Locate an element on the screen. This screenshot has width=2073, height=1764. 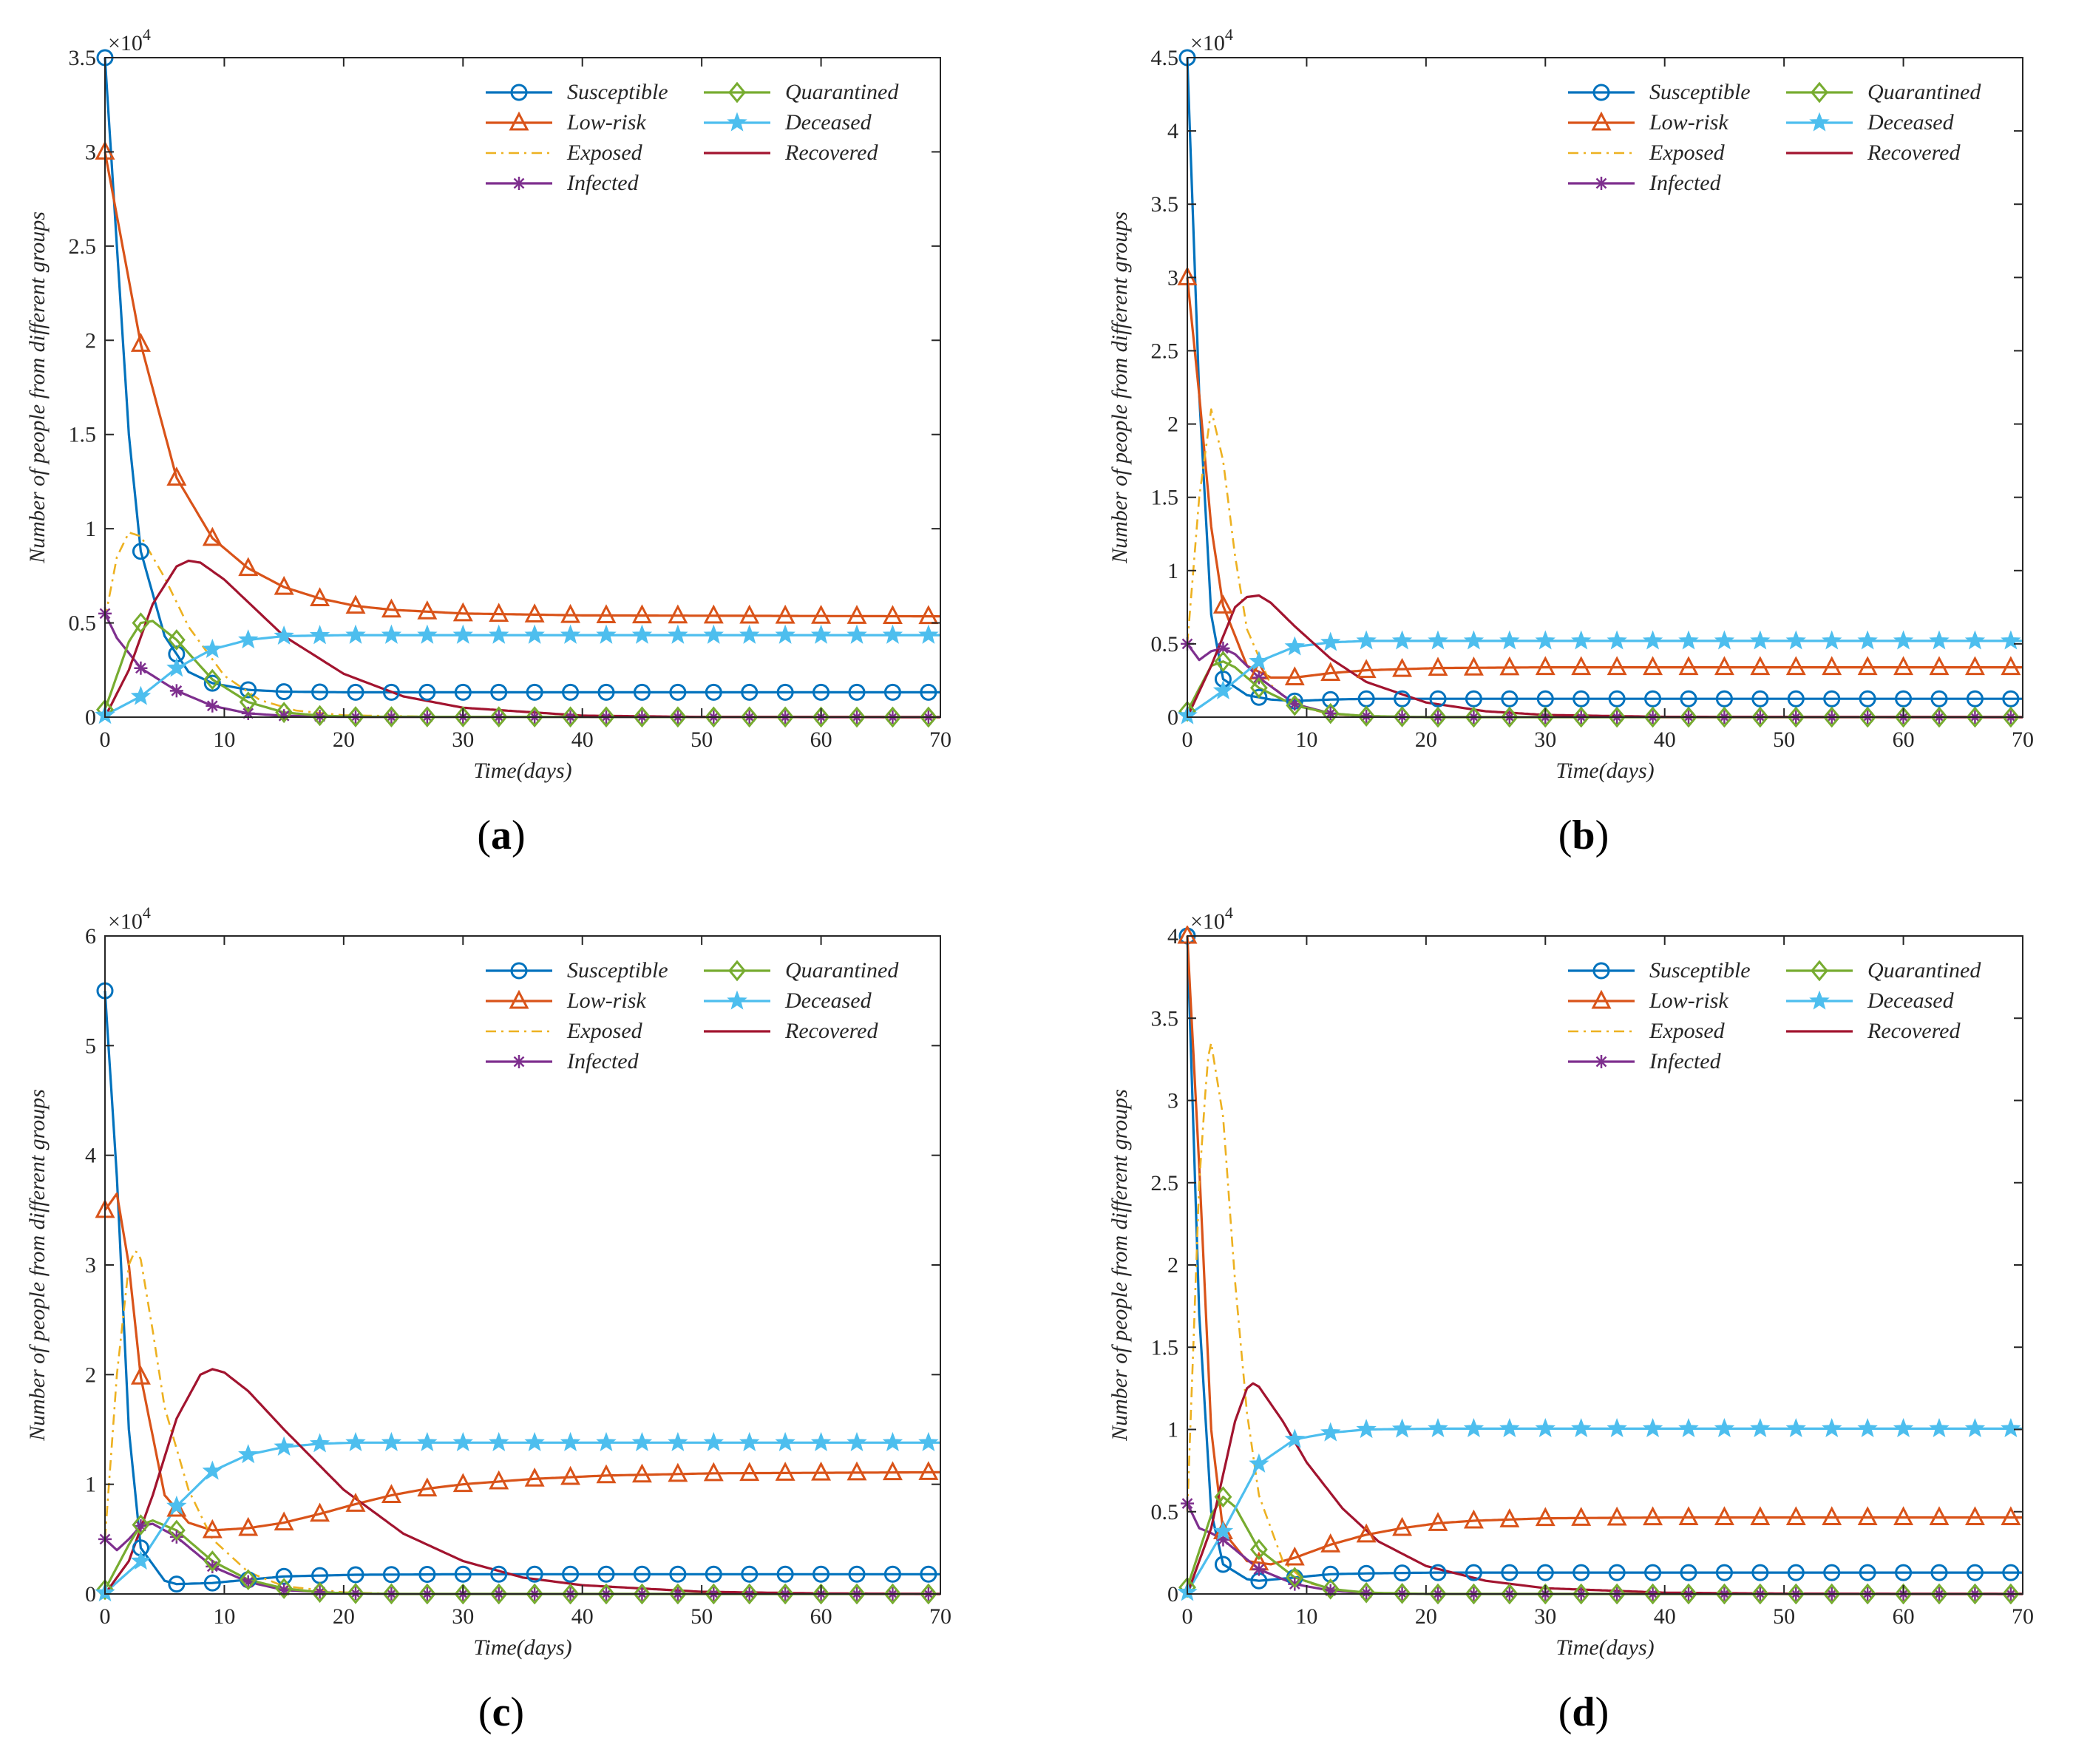
x-tick-label: 0 is located at coordinates (105, 739).